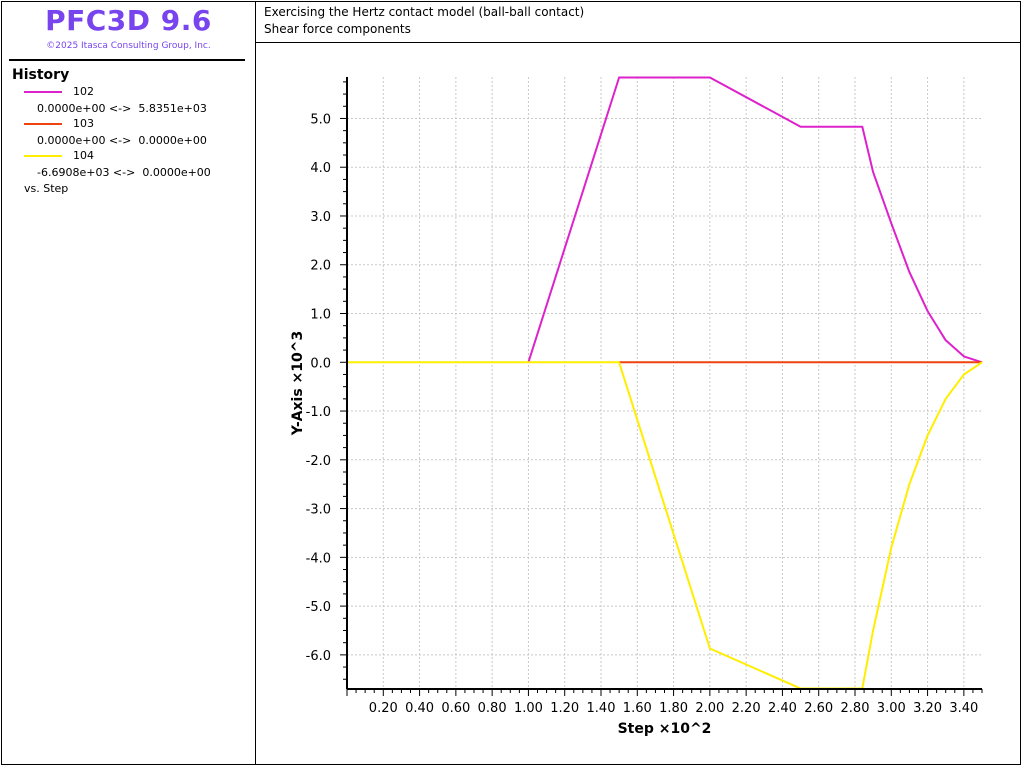 The width and height of the screenshot is (1024, 768). Describe the element at coordinates (122, 108) in the screenshot. I see `legend-range-102: 0.0000e+00 <-> 5.8351e+03` at that location.